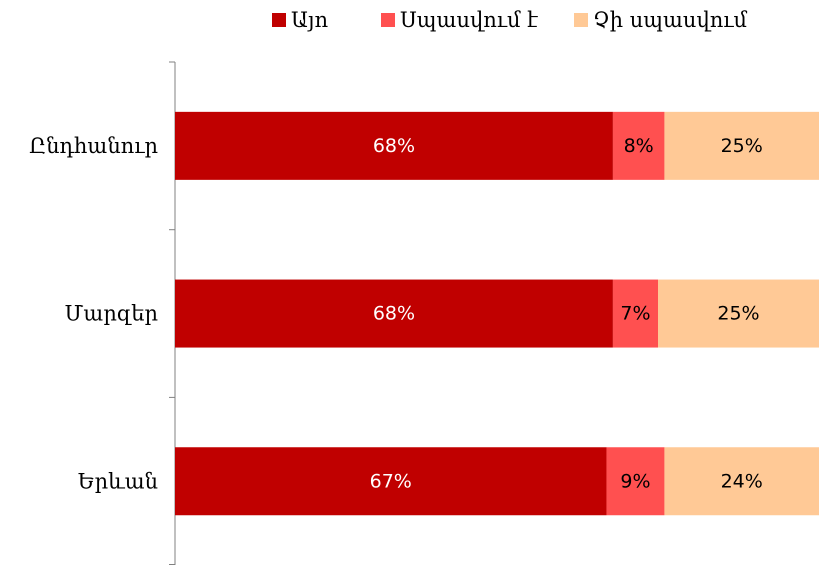 The image size is (819, 565). Describe the element at coordinates (670, 20) in the screenshot. I see `legend-label: Չի սպասվում` at that location.